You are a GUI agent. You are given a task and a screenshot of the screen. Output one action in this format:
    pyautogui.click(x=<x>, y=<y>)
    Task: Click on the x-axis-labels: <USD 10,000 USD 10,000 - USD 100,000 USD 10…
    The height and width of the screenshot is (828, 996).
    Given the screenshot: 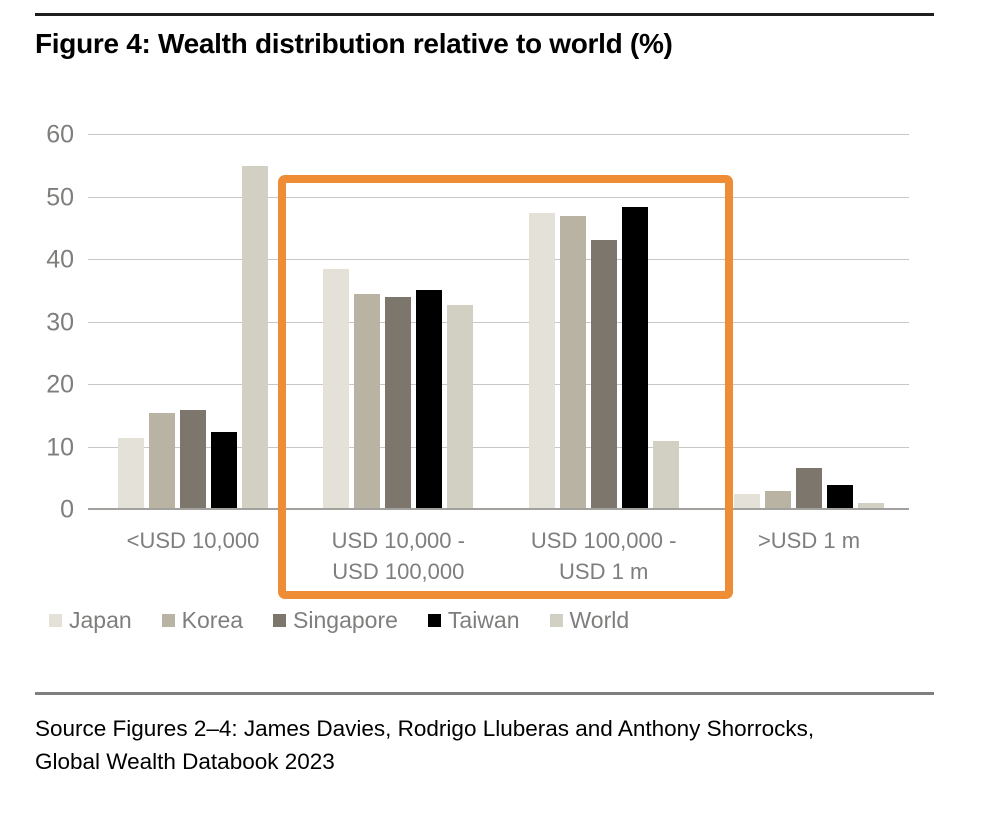 What is the action you would take?
    pyautogui.click(x=498, y=556)
    